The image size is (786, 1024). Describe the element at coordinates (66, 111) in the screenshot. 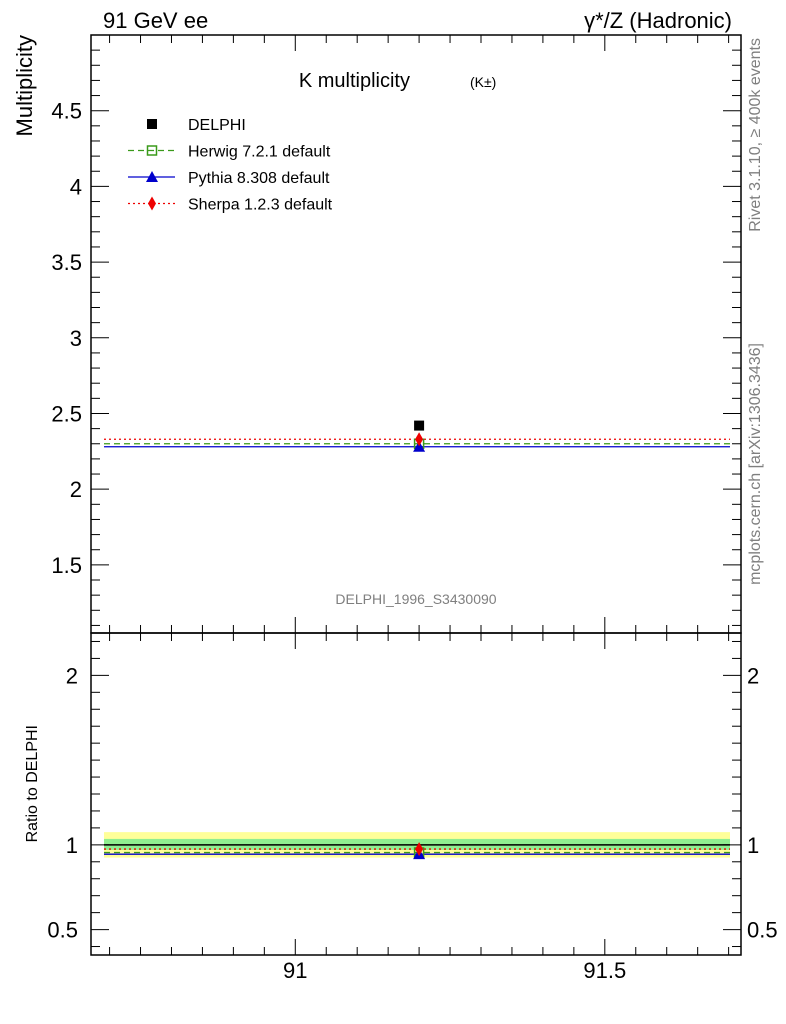

I see `ytick-label-main: 4.5` at that location.